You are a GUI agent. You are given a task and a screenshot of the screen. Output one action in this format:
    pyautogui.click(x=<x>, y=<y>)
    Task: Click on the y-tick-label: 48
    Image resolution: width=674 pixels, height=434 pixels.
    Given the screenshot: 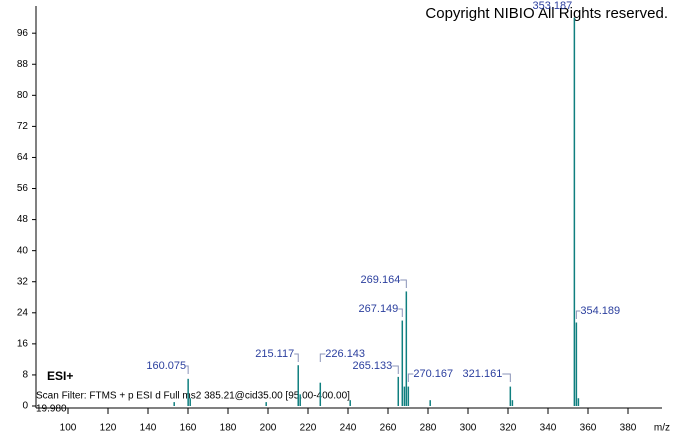 What is the action you would take?
    pyautogui.click(x=23, y=219)
    